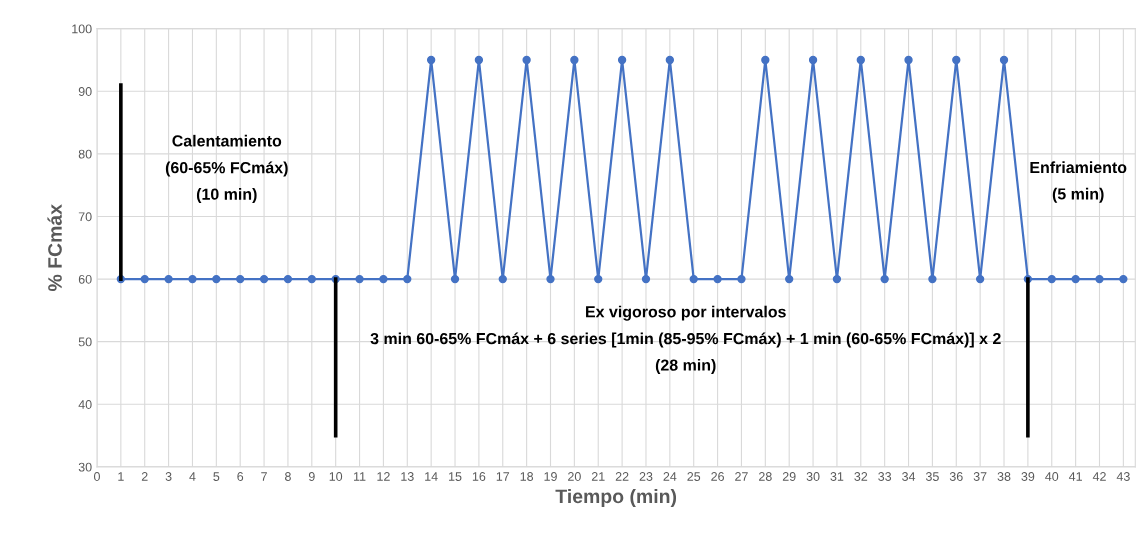  Describe the element at coordinates (479, 476) in the screenshot. I see `x-tick-label: 16` at that location.